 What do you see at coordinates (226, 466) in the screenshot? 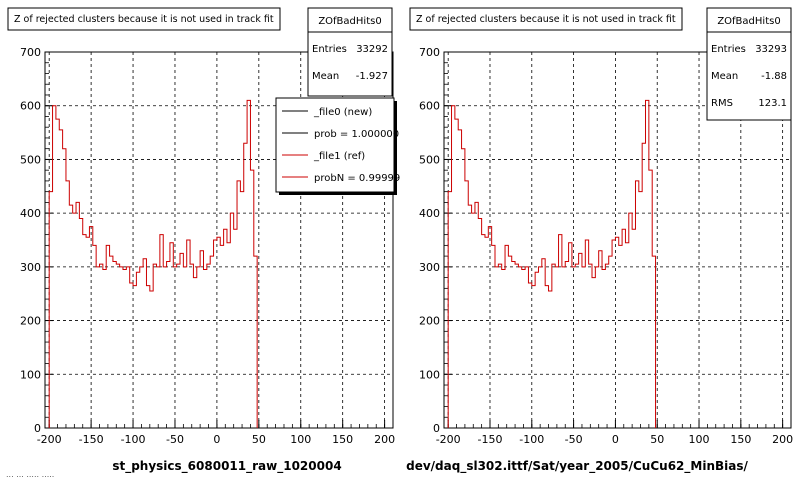
I see `x-axis-label: st_physics_6080011_raw_1020004` at bounding box center [226, 466].